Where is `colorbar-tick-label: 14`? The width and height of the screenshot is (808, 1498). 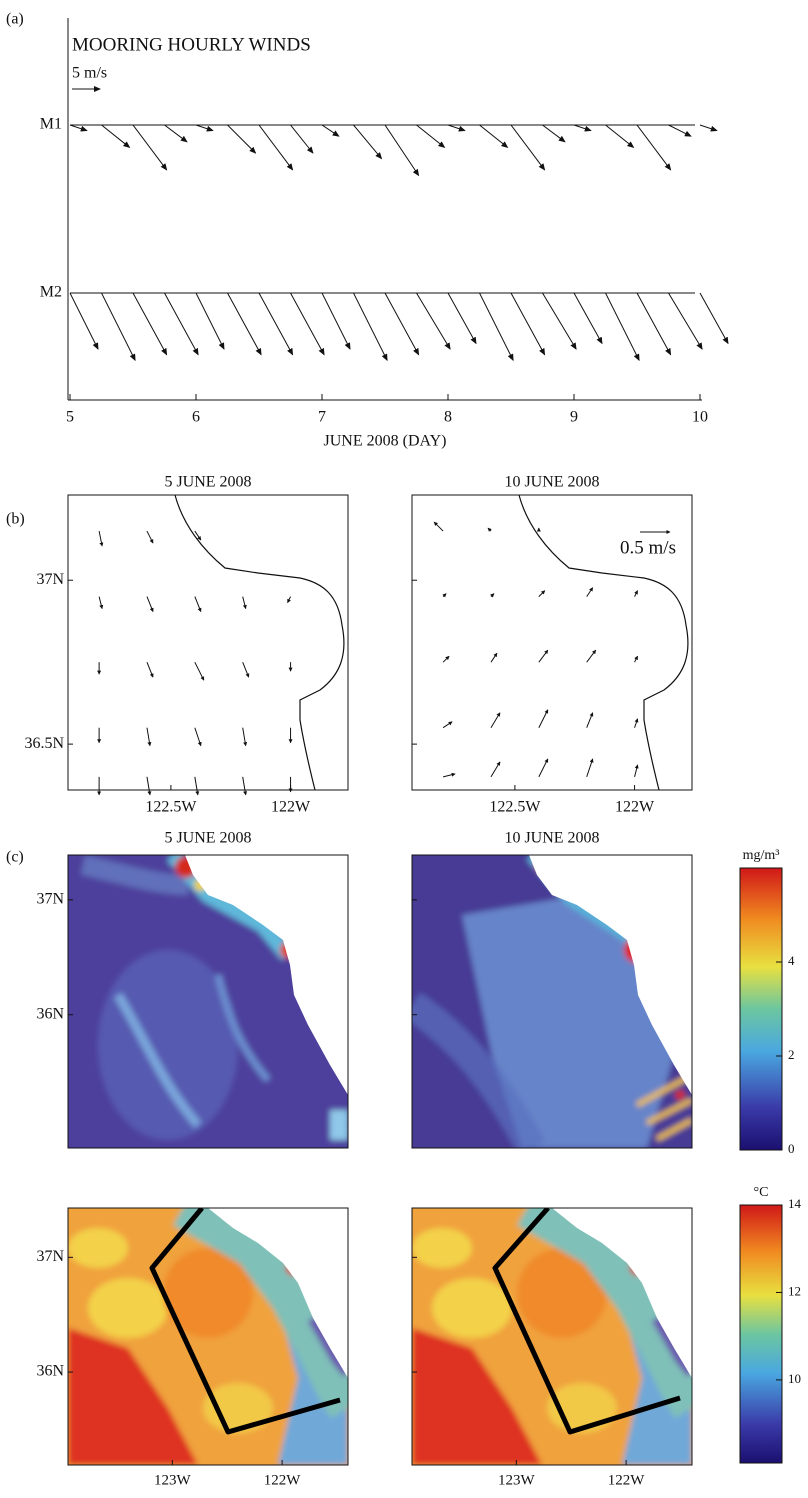
colorbar-tick-label: 14 is located at coordinates (795, 1203).